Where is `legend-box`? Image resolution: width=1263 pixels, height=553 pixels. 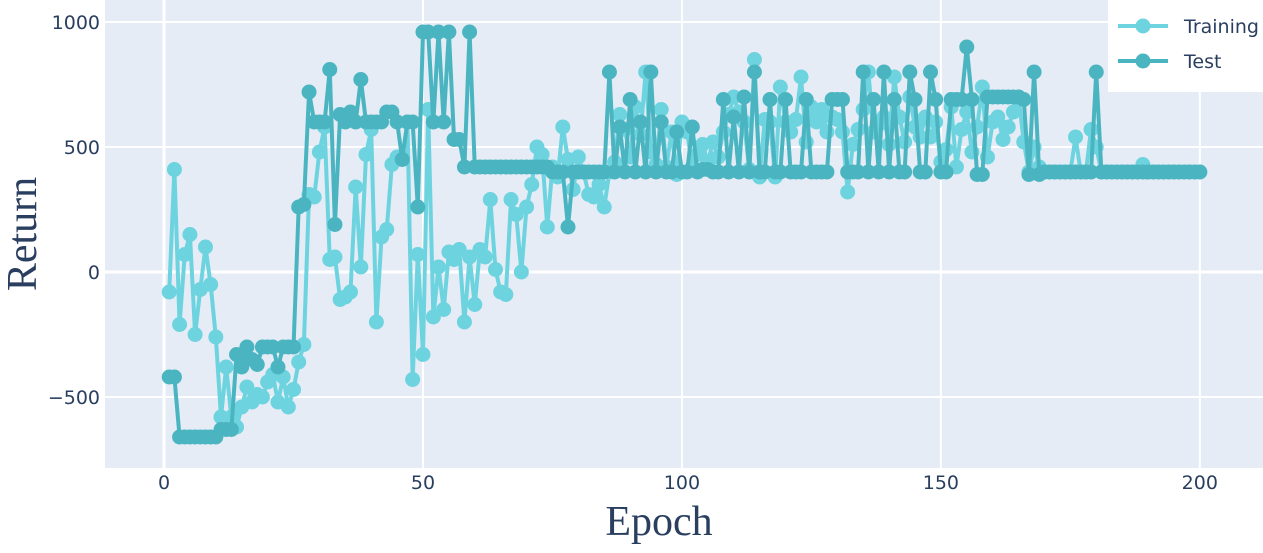
legend-box is located at coordinates (1185, 46).